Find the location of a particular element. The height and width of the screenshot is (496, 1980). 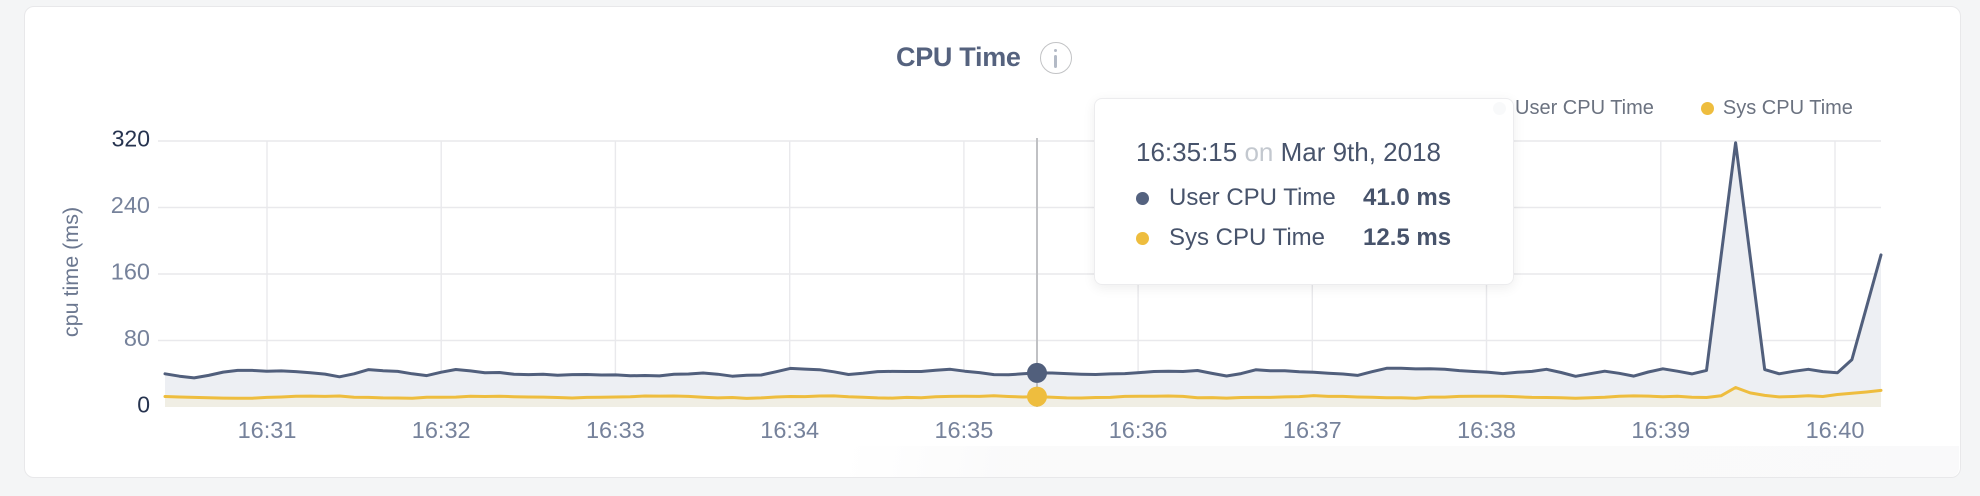

svg-text: 160 is located at coordinates (130, 272).